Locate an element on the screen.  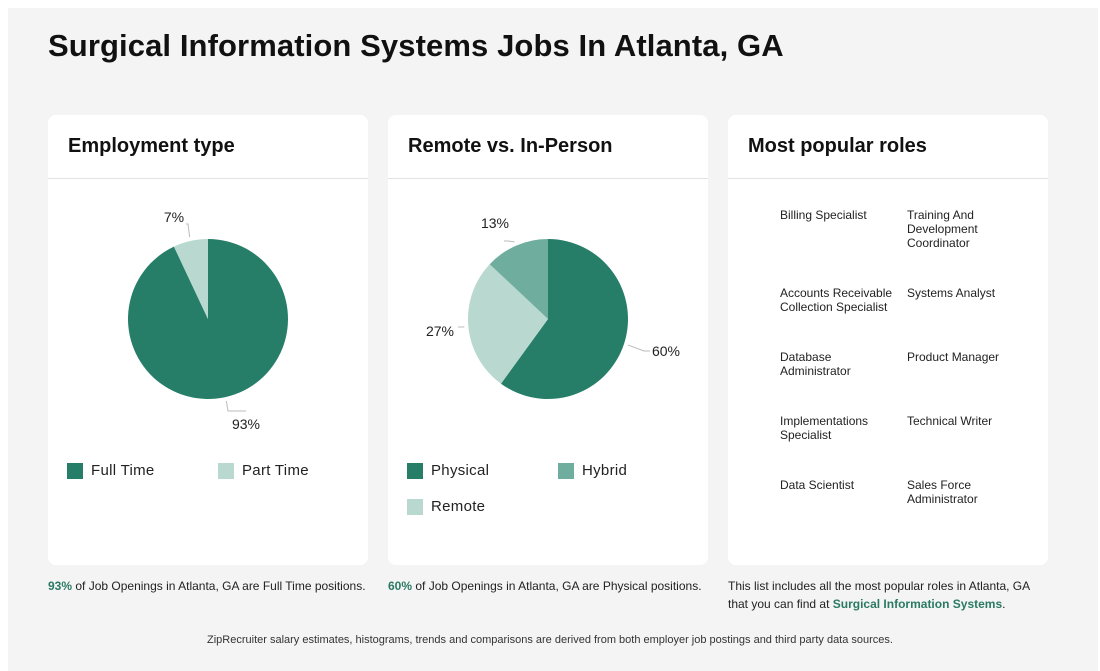
caption-text: that you can find at is located at coordinates (780, 604).